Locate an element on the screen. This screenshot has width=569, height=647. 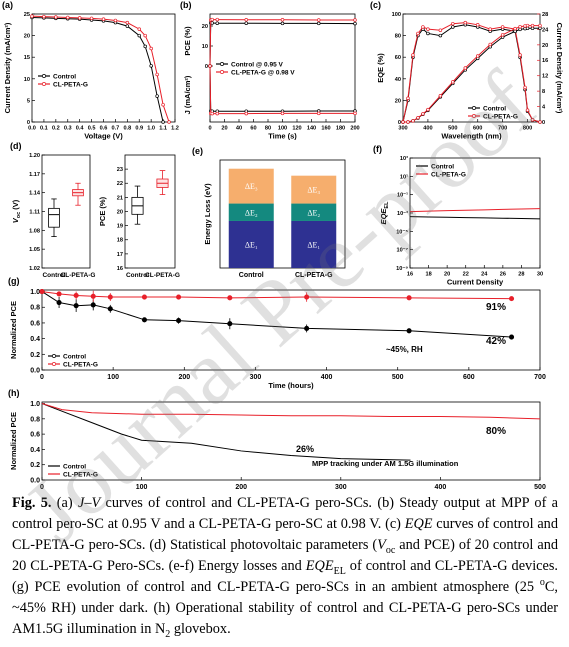
y2-tick-label: 24 is located at coordinates (545, 30).